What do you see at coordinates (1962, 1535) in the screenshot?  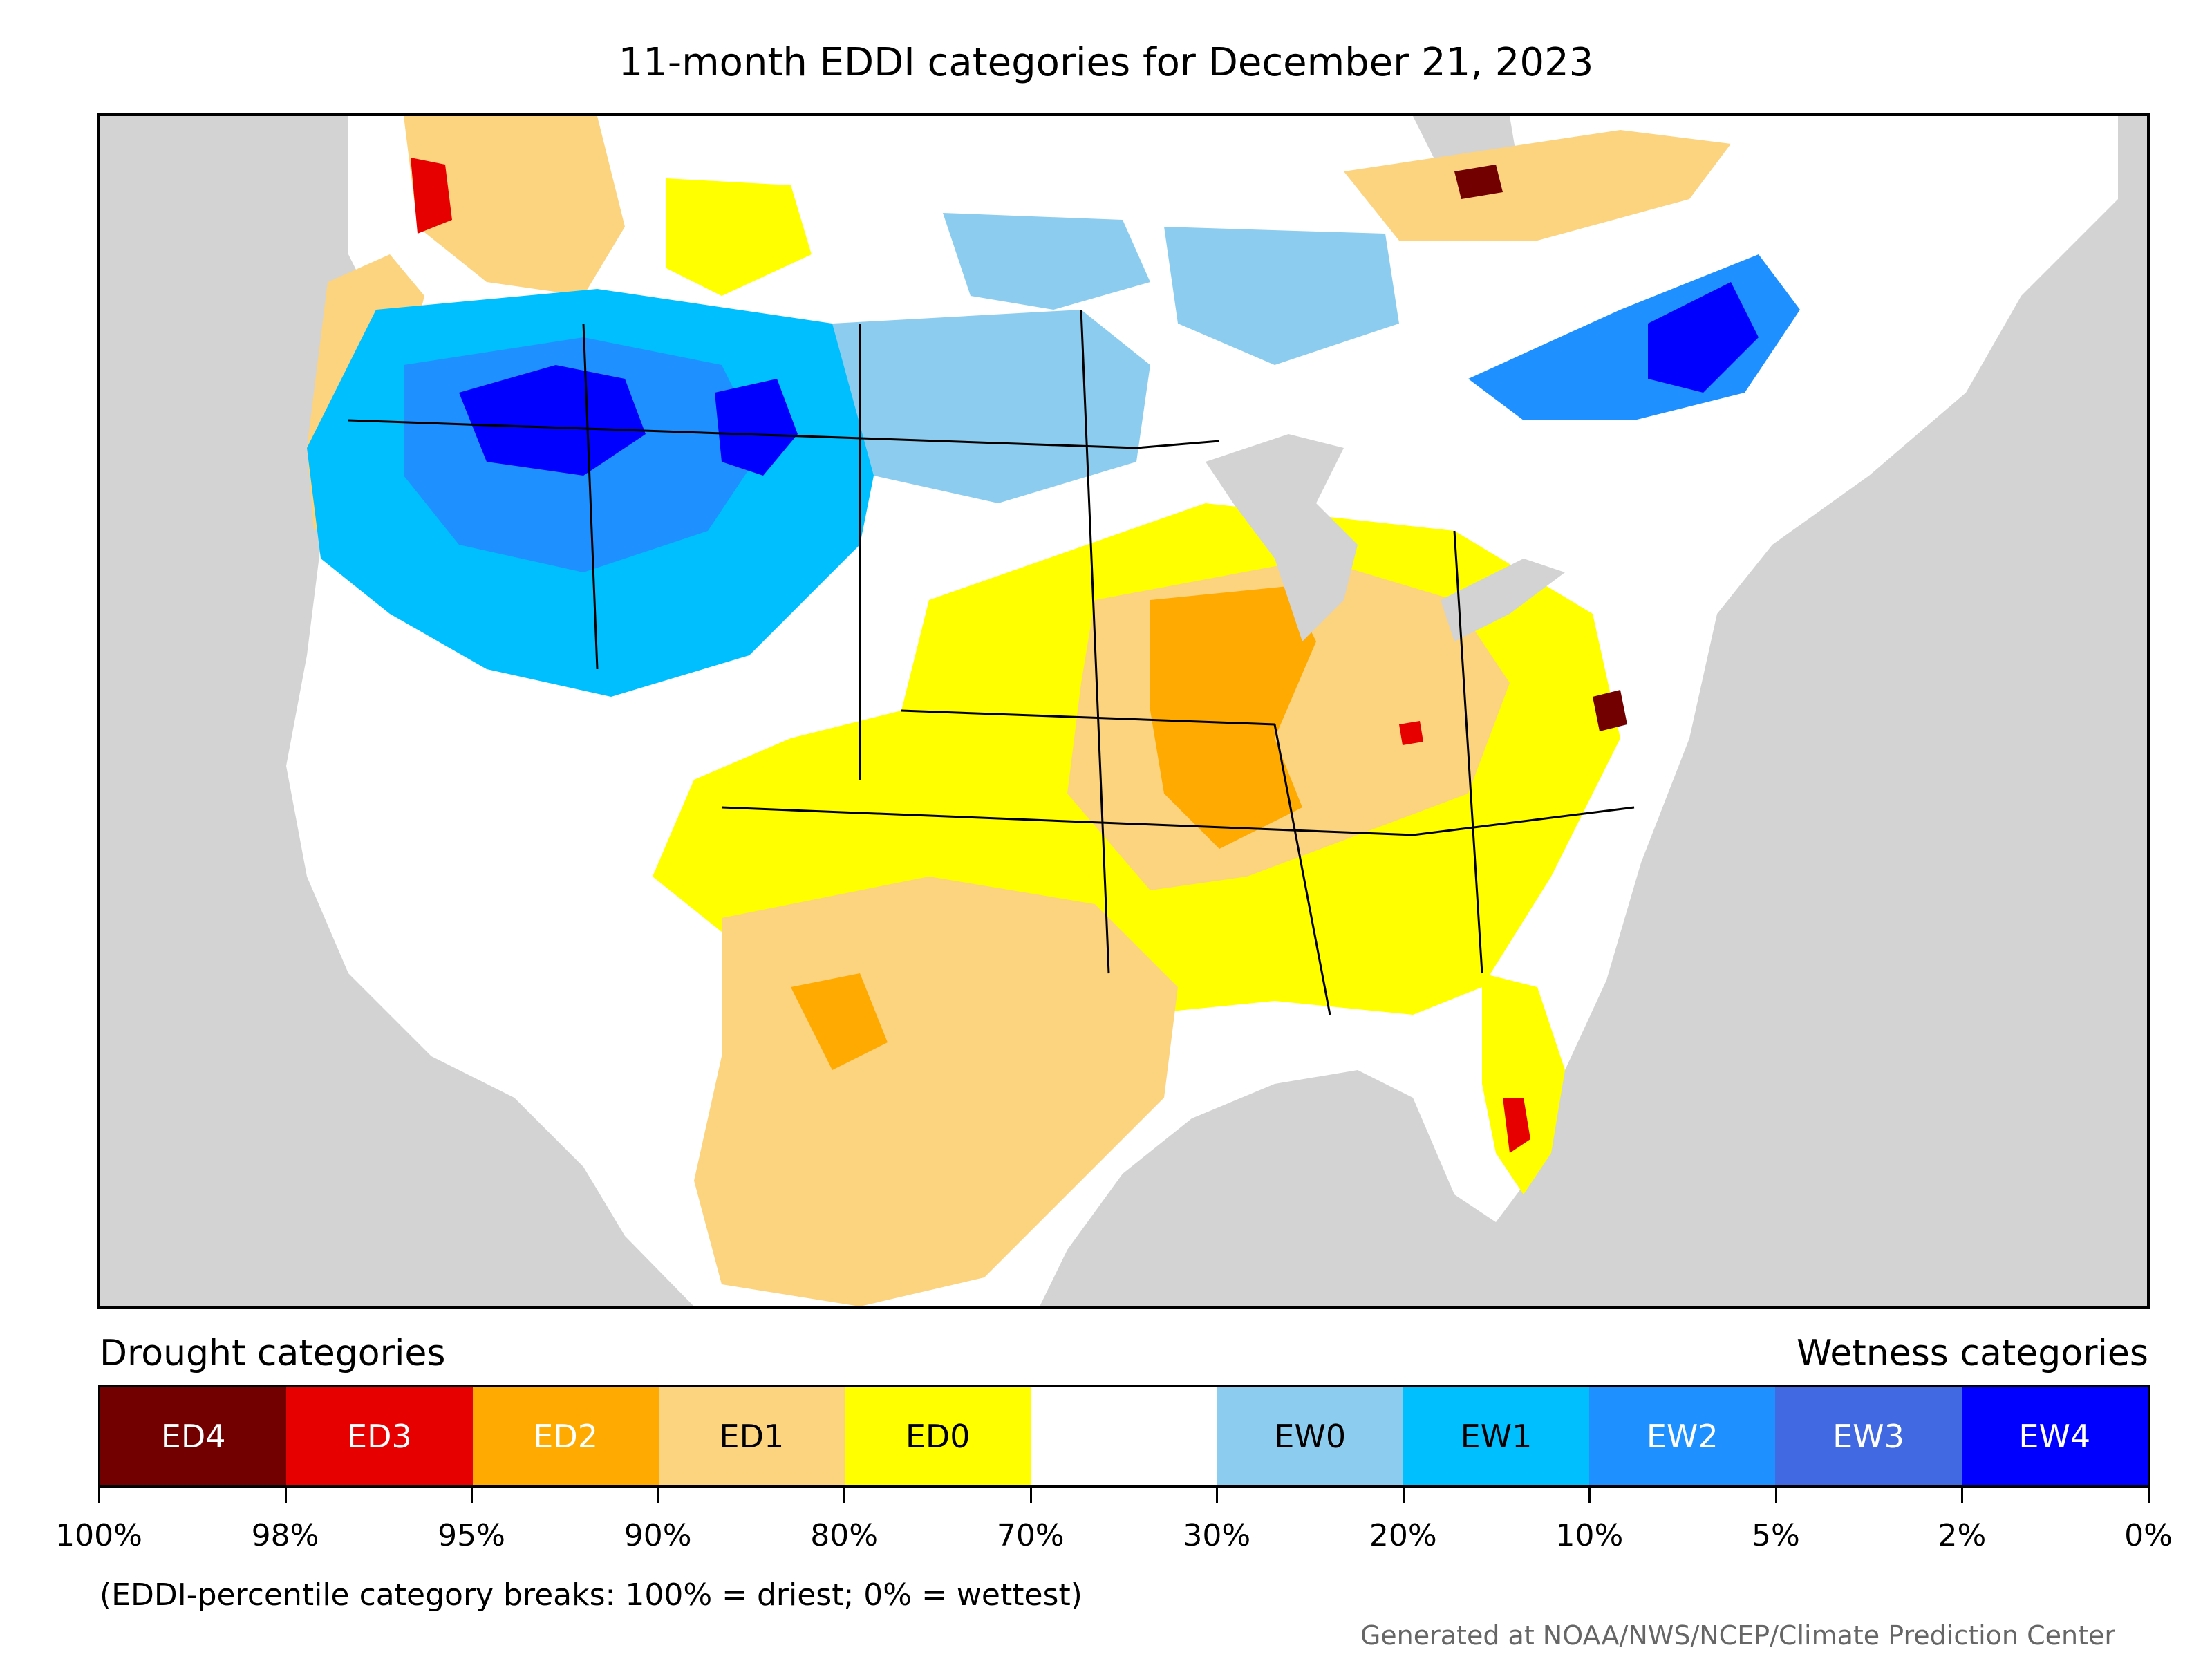 I see `tick-label: 2%` at bounding box center [1962, 1535].